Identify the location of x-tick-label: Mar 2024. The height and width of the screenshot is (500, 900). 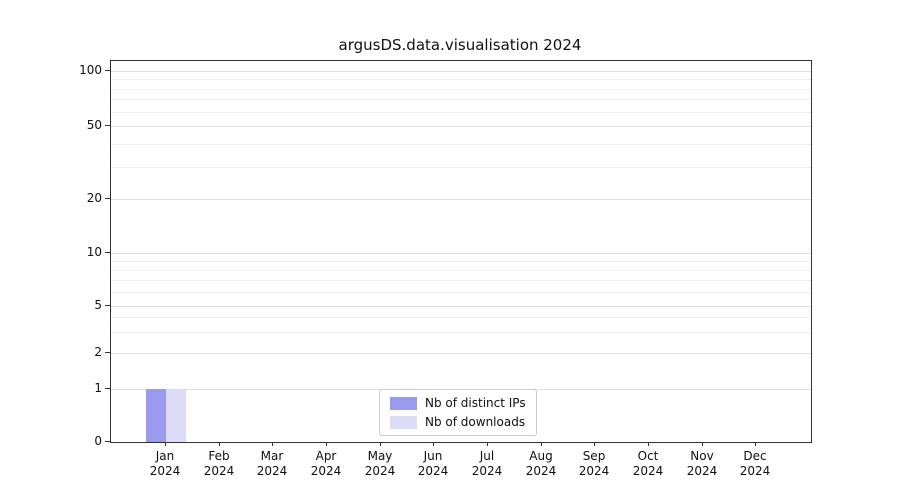
(272, 464).